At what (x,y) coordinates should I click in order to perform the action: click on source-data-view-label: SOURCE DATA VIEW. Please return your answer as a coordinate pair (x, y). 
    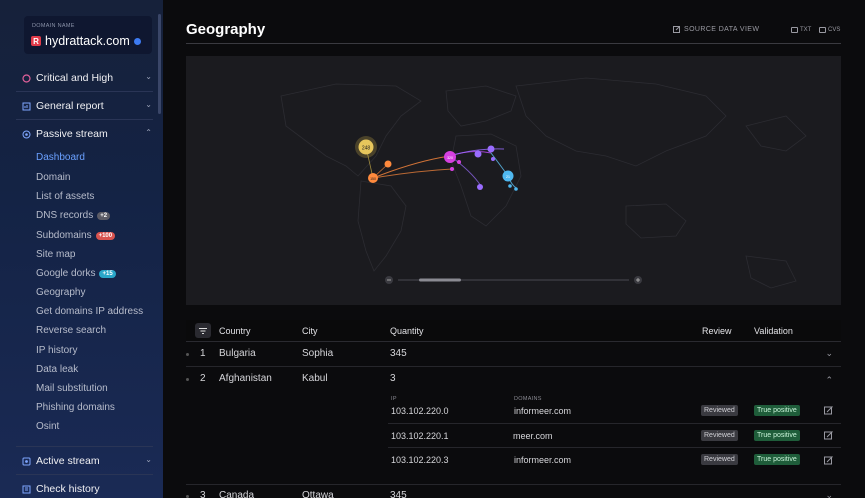
    Looking at the image, I should click on (722, 29).